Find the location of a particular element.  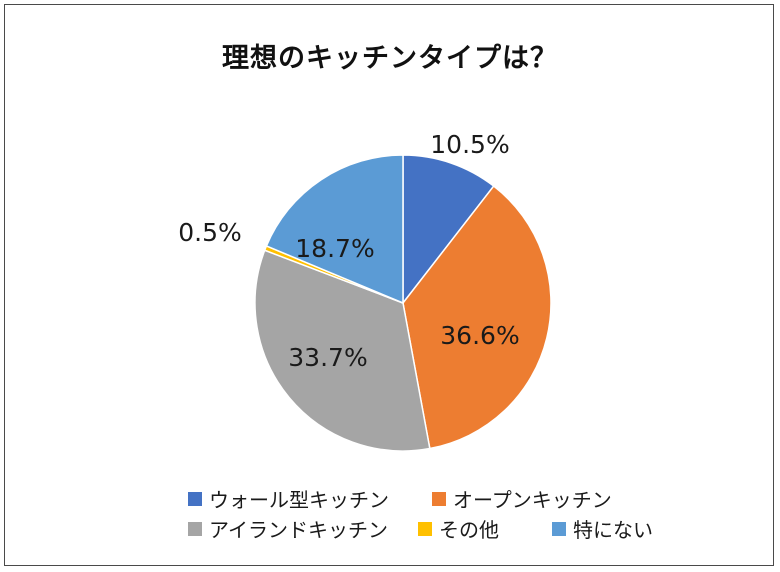

data-label: 36.6% is located at coordinates (479, 335).